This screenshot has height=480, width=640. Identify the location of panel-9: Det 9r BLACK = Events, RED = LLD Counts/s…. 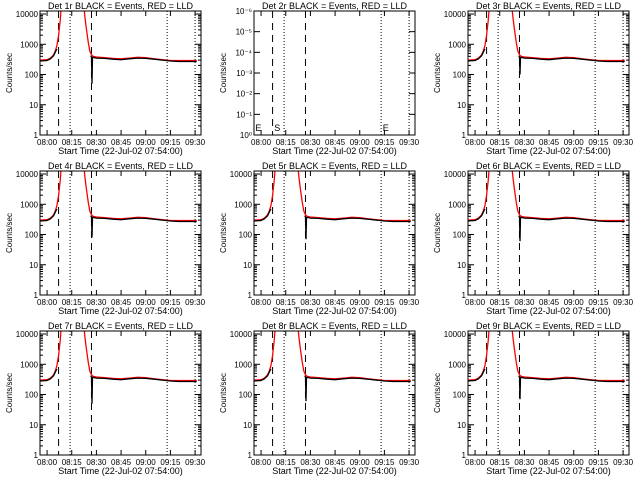
(533, 398).